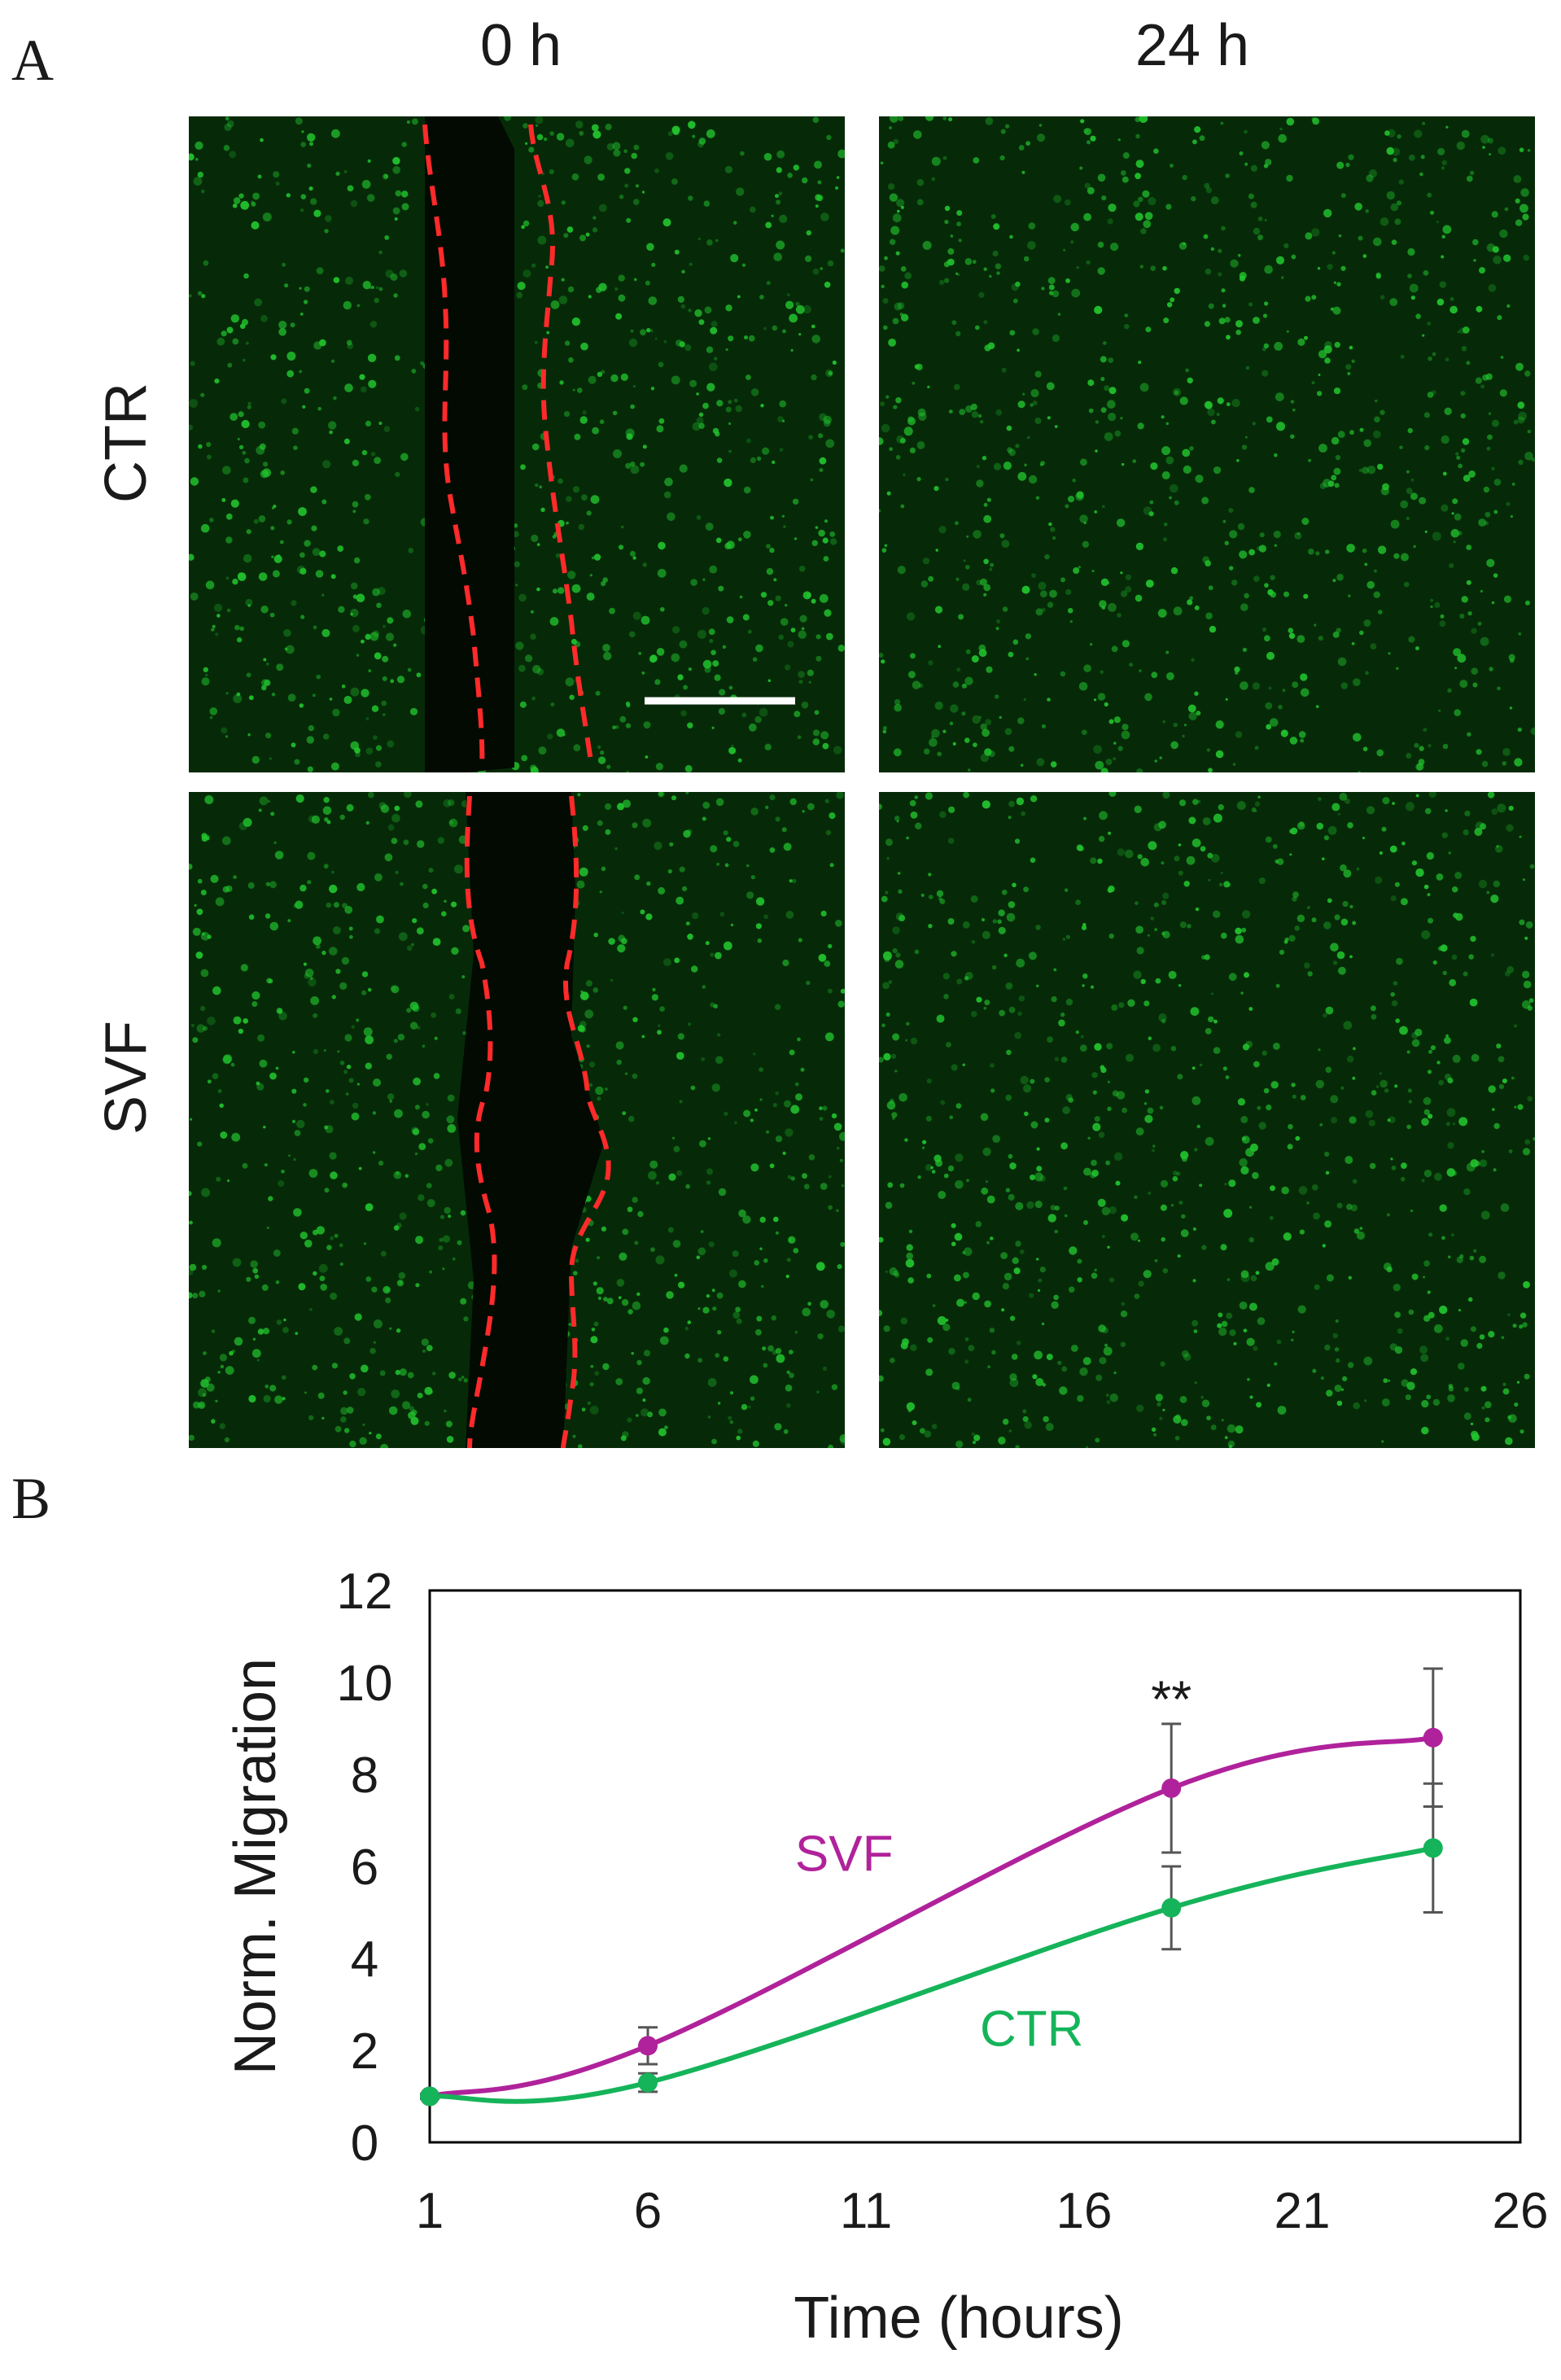 This screenshot has width=1561, height=2380. I want to click on micrograph-ctr-24h, so click(1207, 444).